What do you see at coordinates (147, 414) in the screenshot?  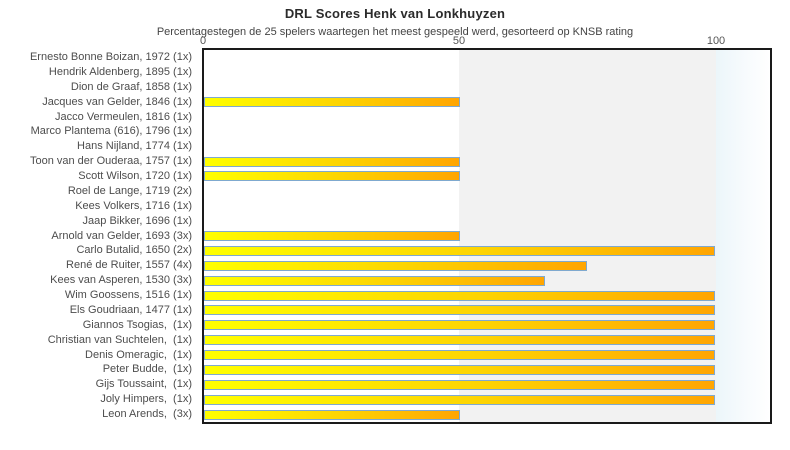 I see `category-label: Leon Arends, (3x)` at bounding box center [147, 414].